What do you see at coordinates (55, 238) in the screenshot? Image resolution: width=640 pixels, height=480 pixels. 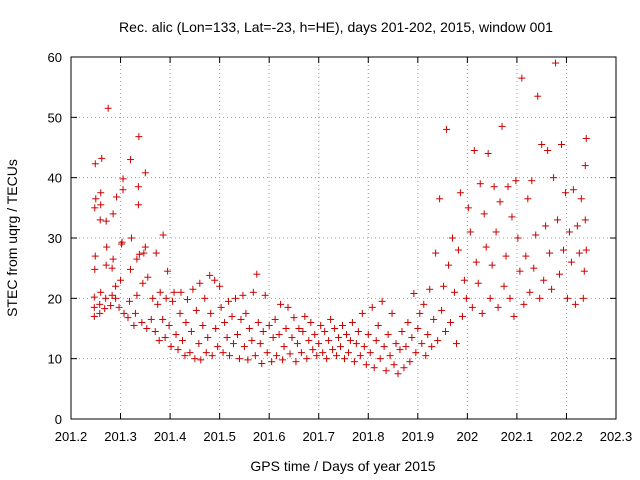 I see `y-tick-labels: 0 10 20 30 40 50 60` at bounding box center [55, 238].